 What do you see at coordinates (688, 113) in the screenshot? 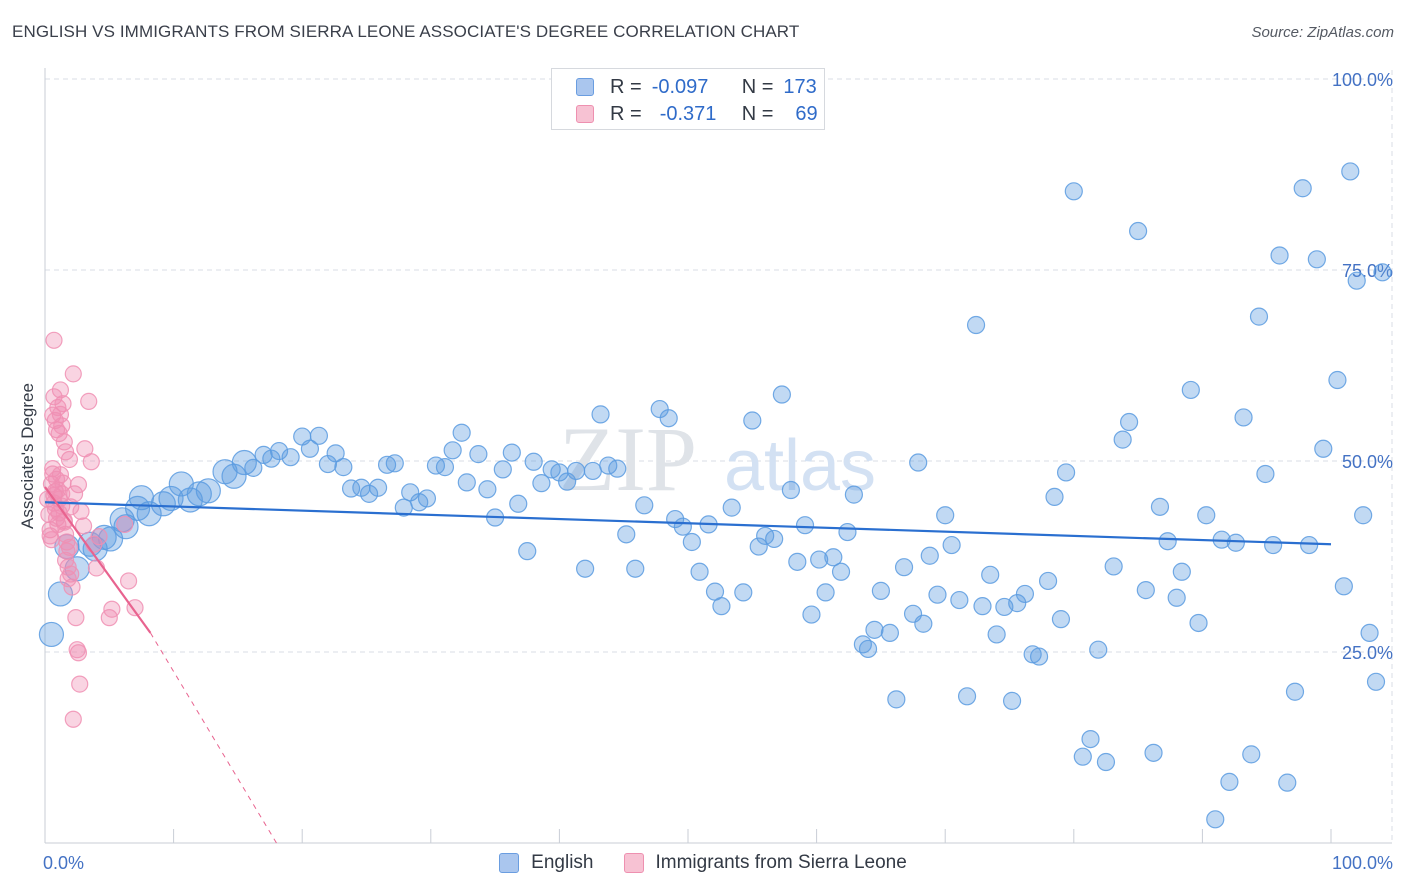
I see `legend-r-value-sierra: -0.371` at bounding box center [688, 113].